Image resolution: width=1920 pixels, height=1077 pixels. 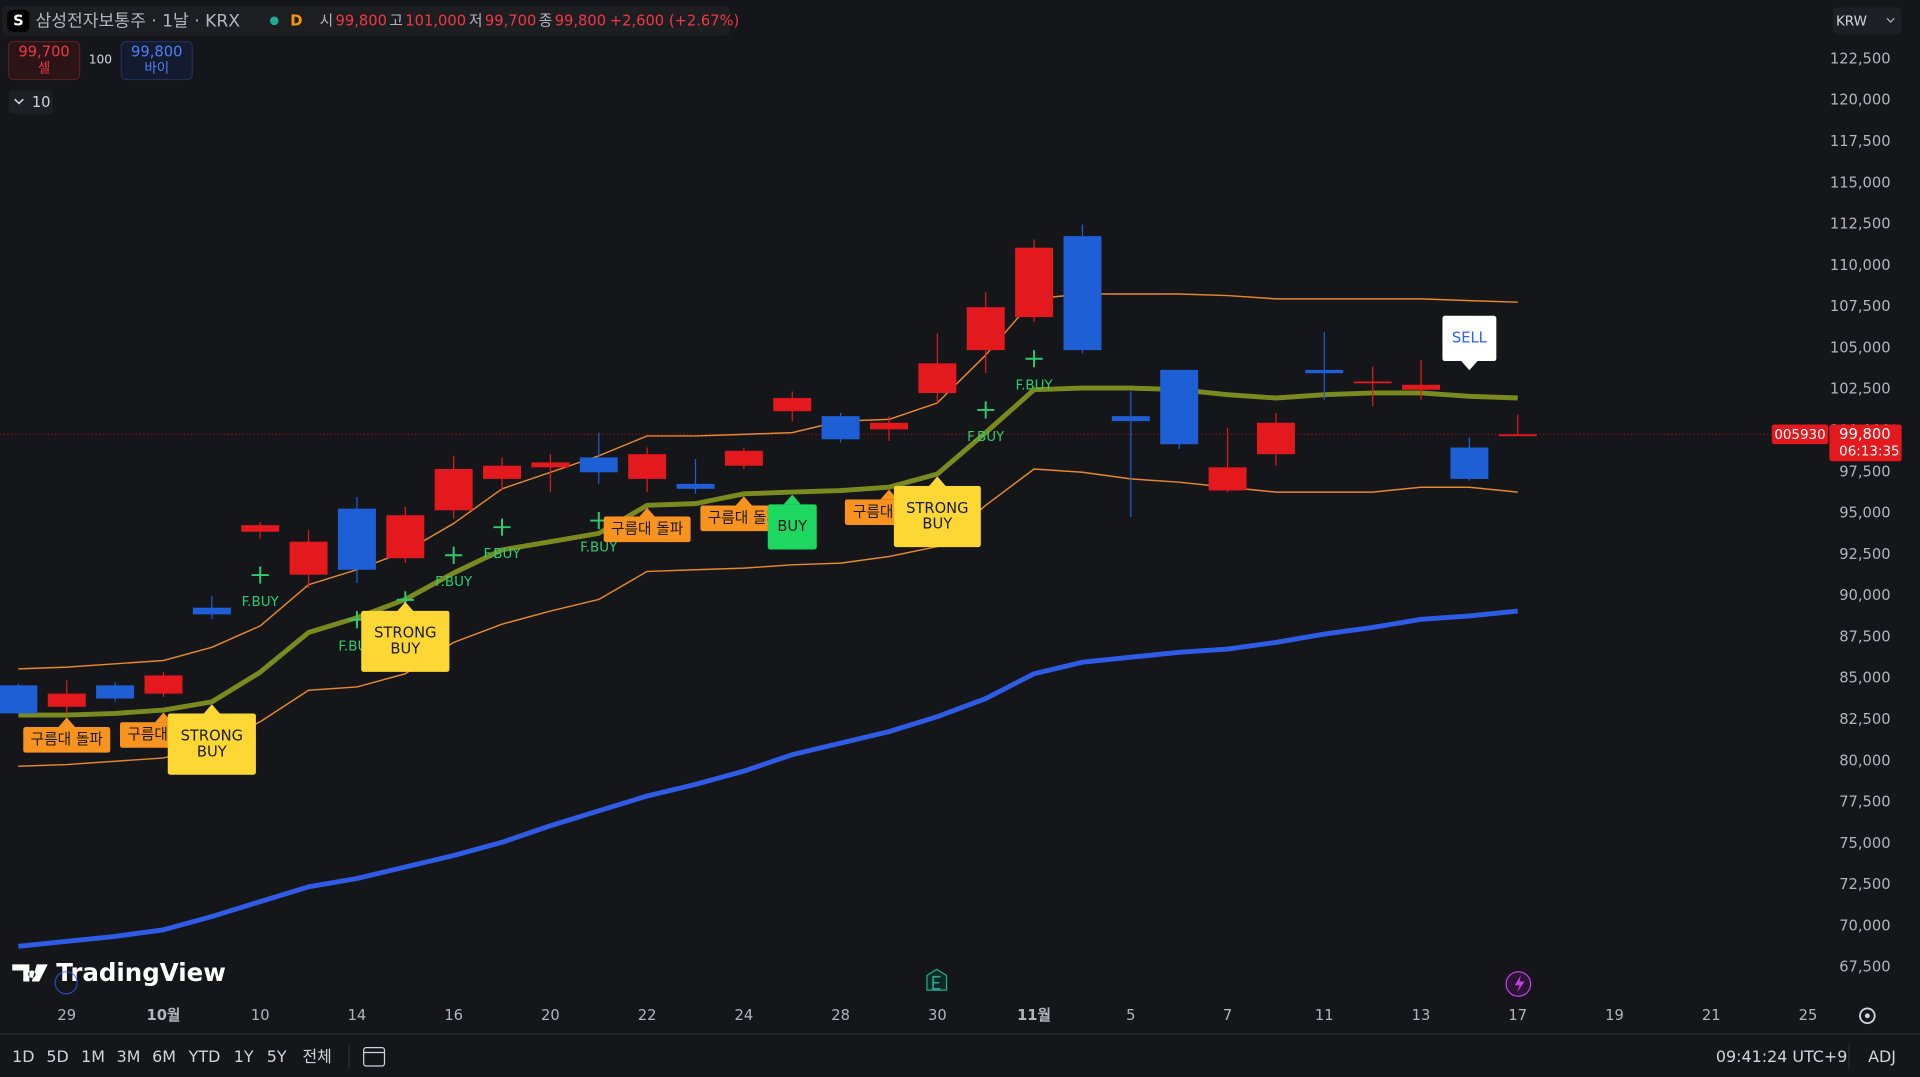 I want to click on y-tick-label: 90,000, so click(x=1864, y=595).